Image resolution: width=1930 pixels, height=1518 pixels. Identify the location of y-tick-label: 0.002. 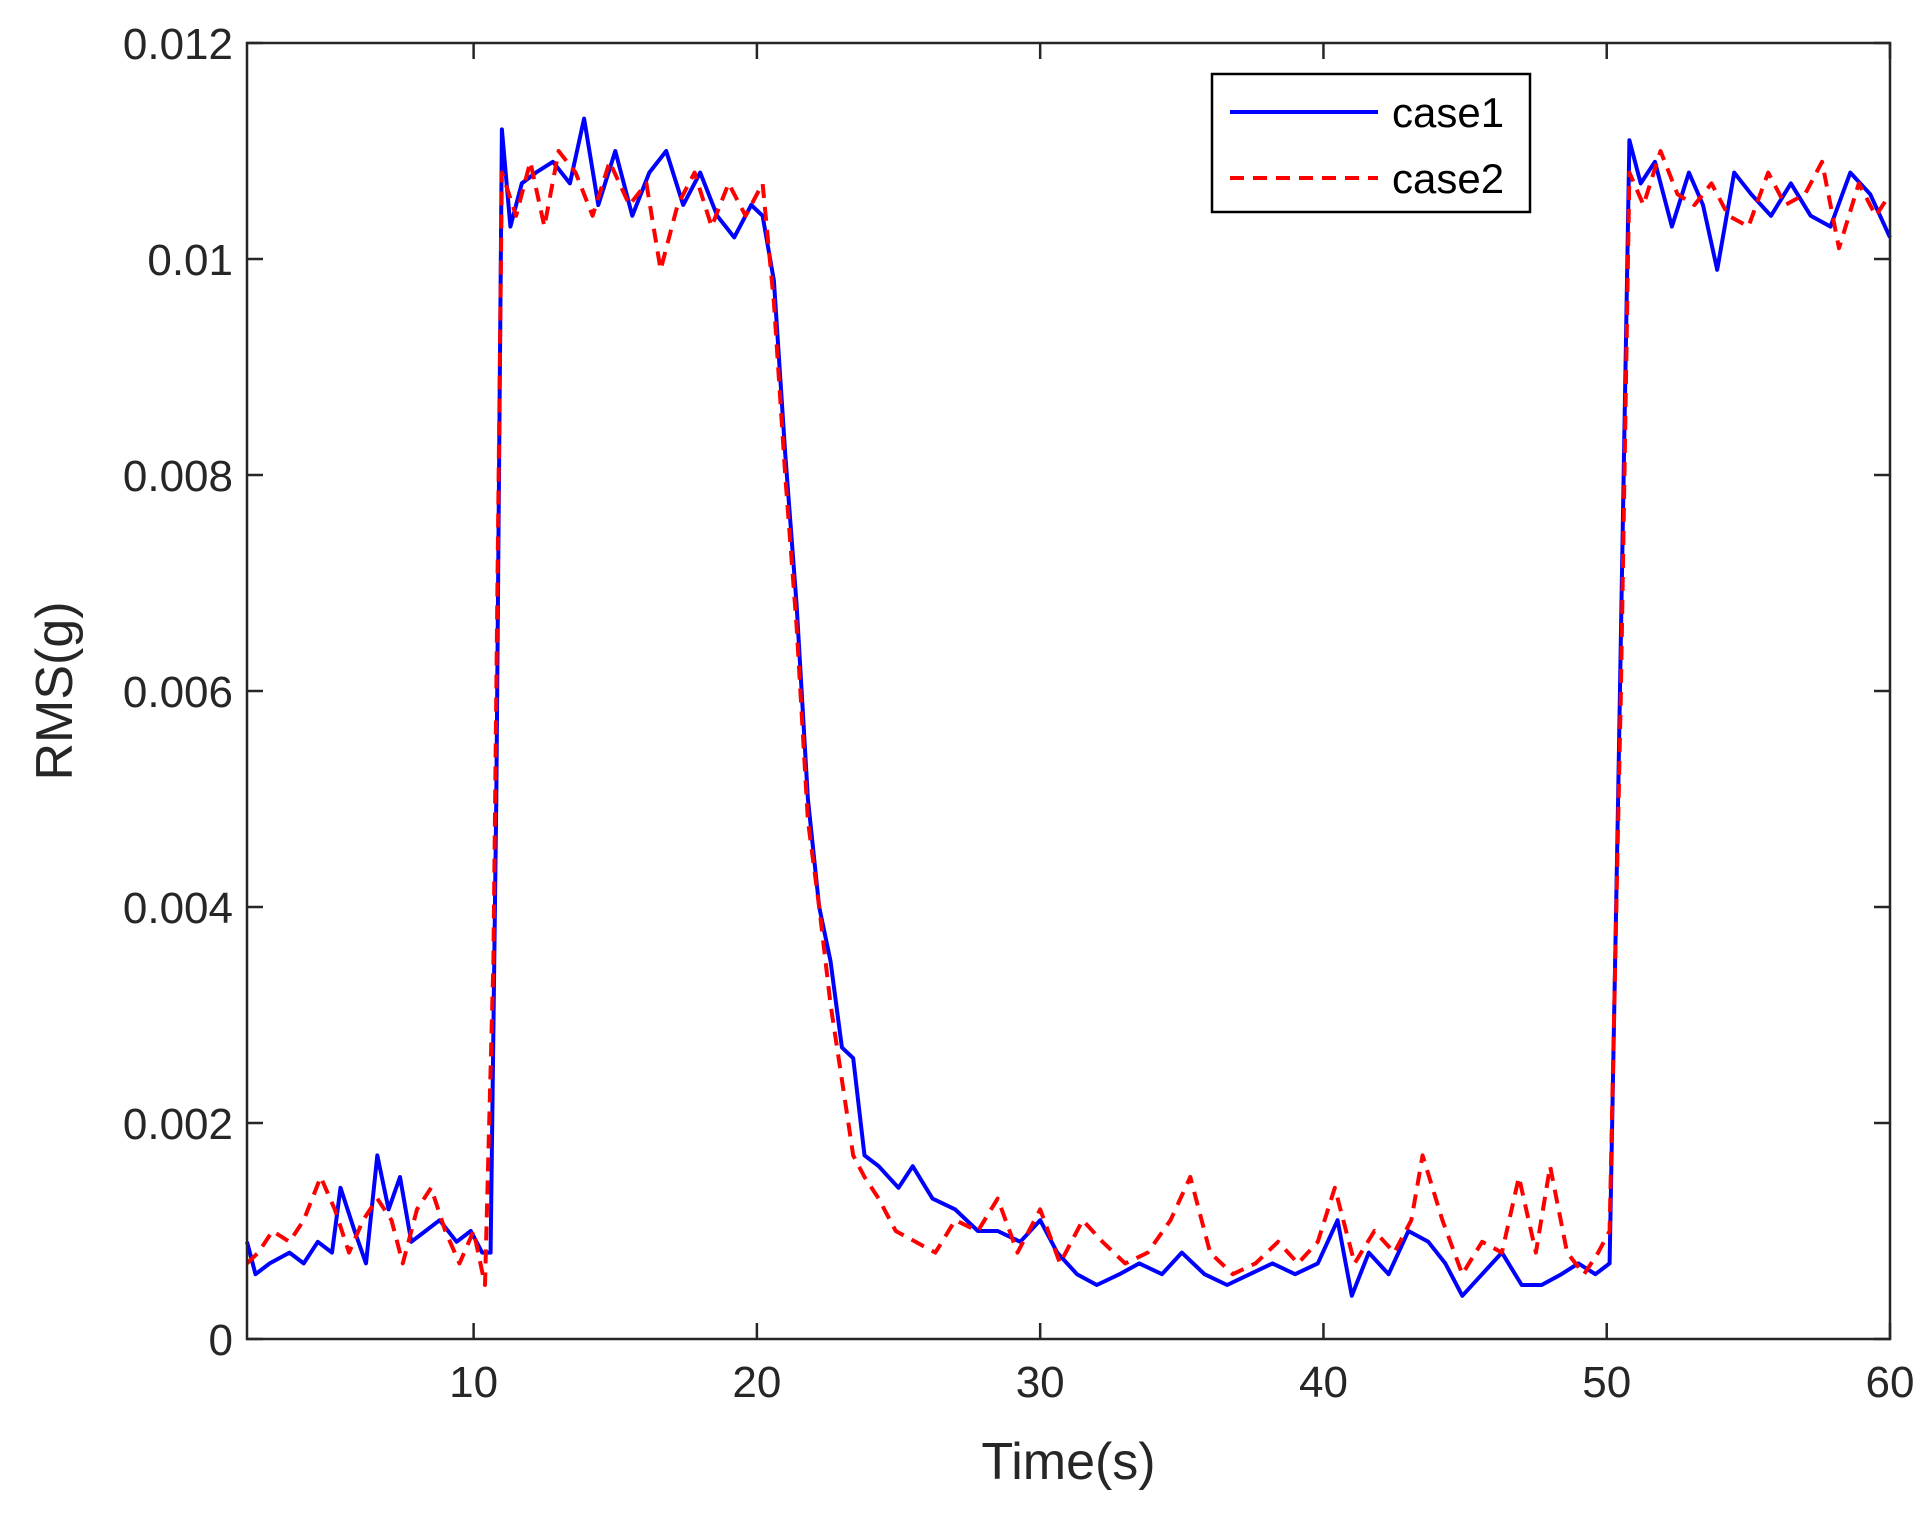
(178, 1124).